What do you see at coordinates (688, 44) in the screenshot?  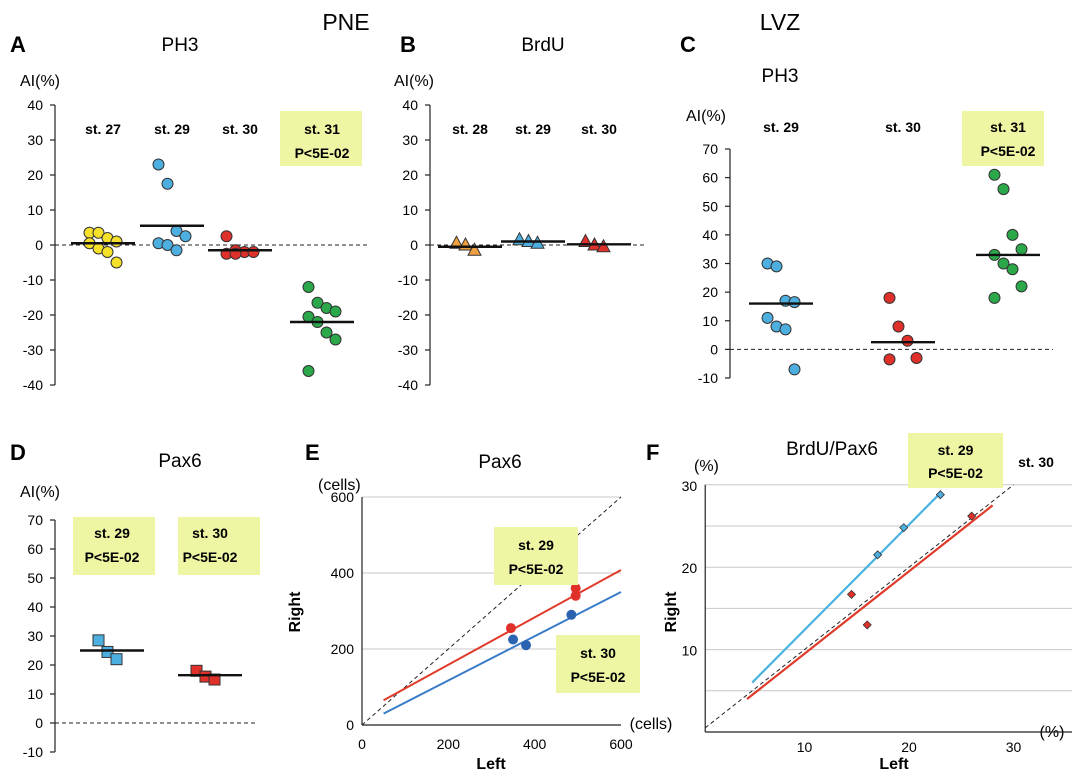 I see `panel-letter: C` at bounding box center [688, 44].